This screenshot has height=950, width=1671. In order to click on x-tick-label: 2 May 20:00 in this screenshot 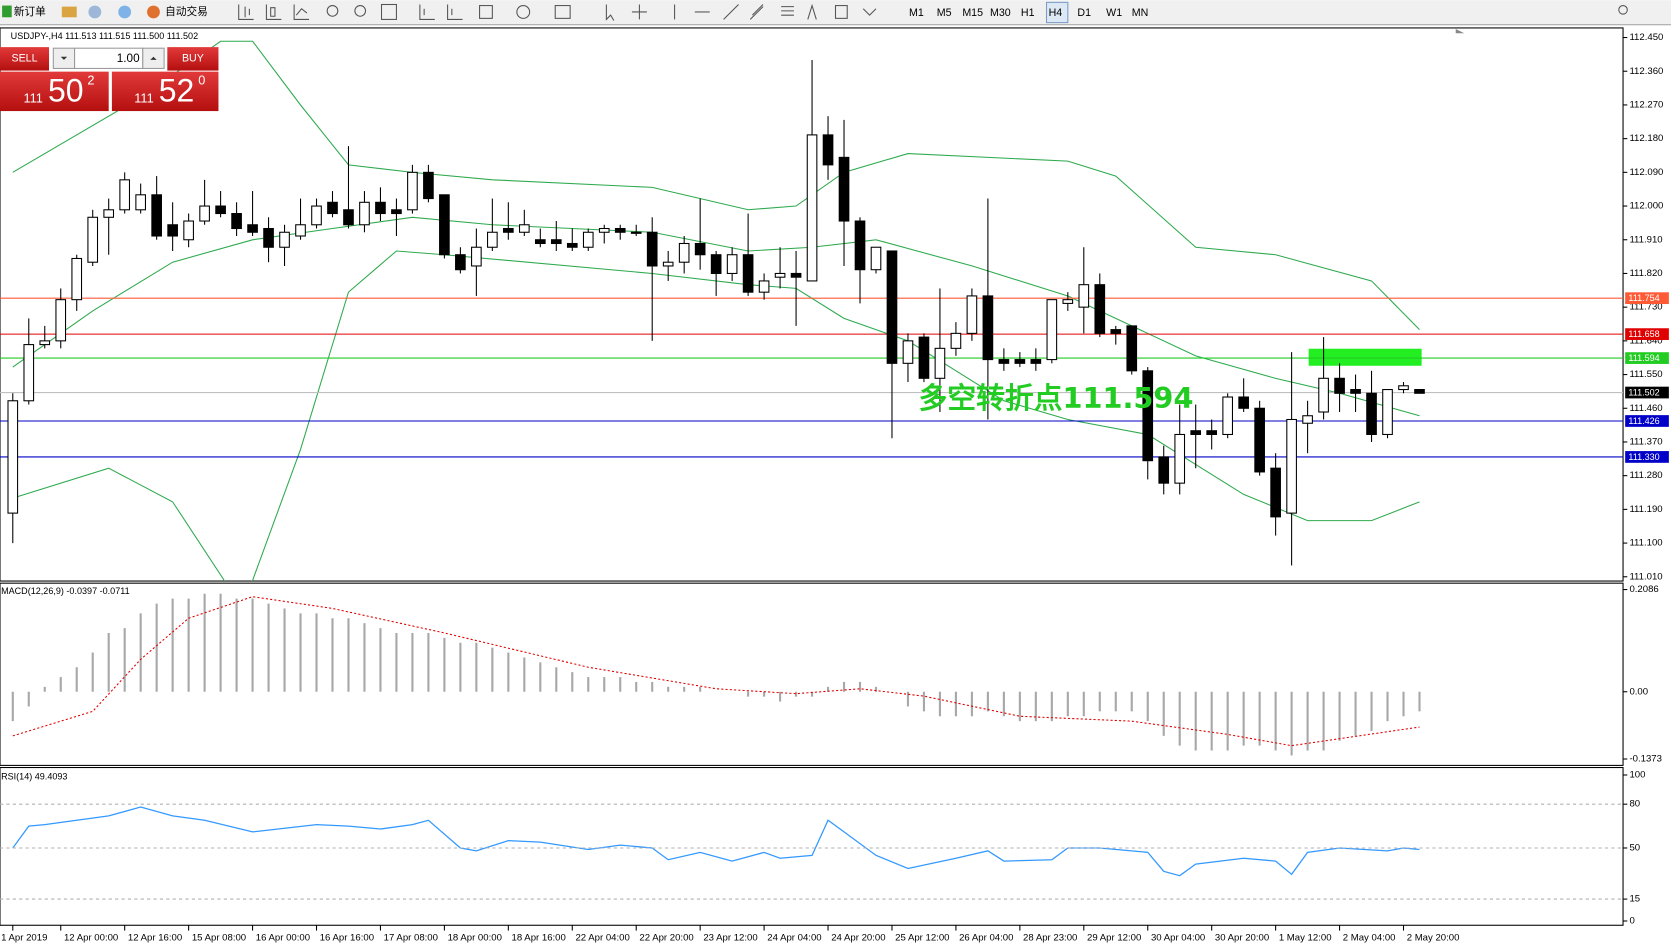, I will do `click(1433, 938)`.